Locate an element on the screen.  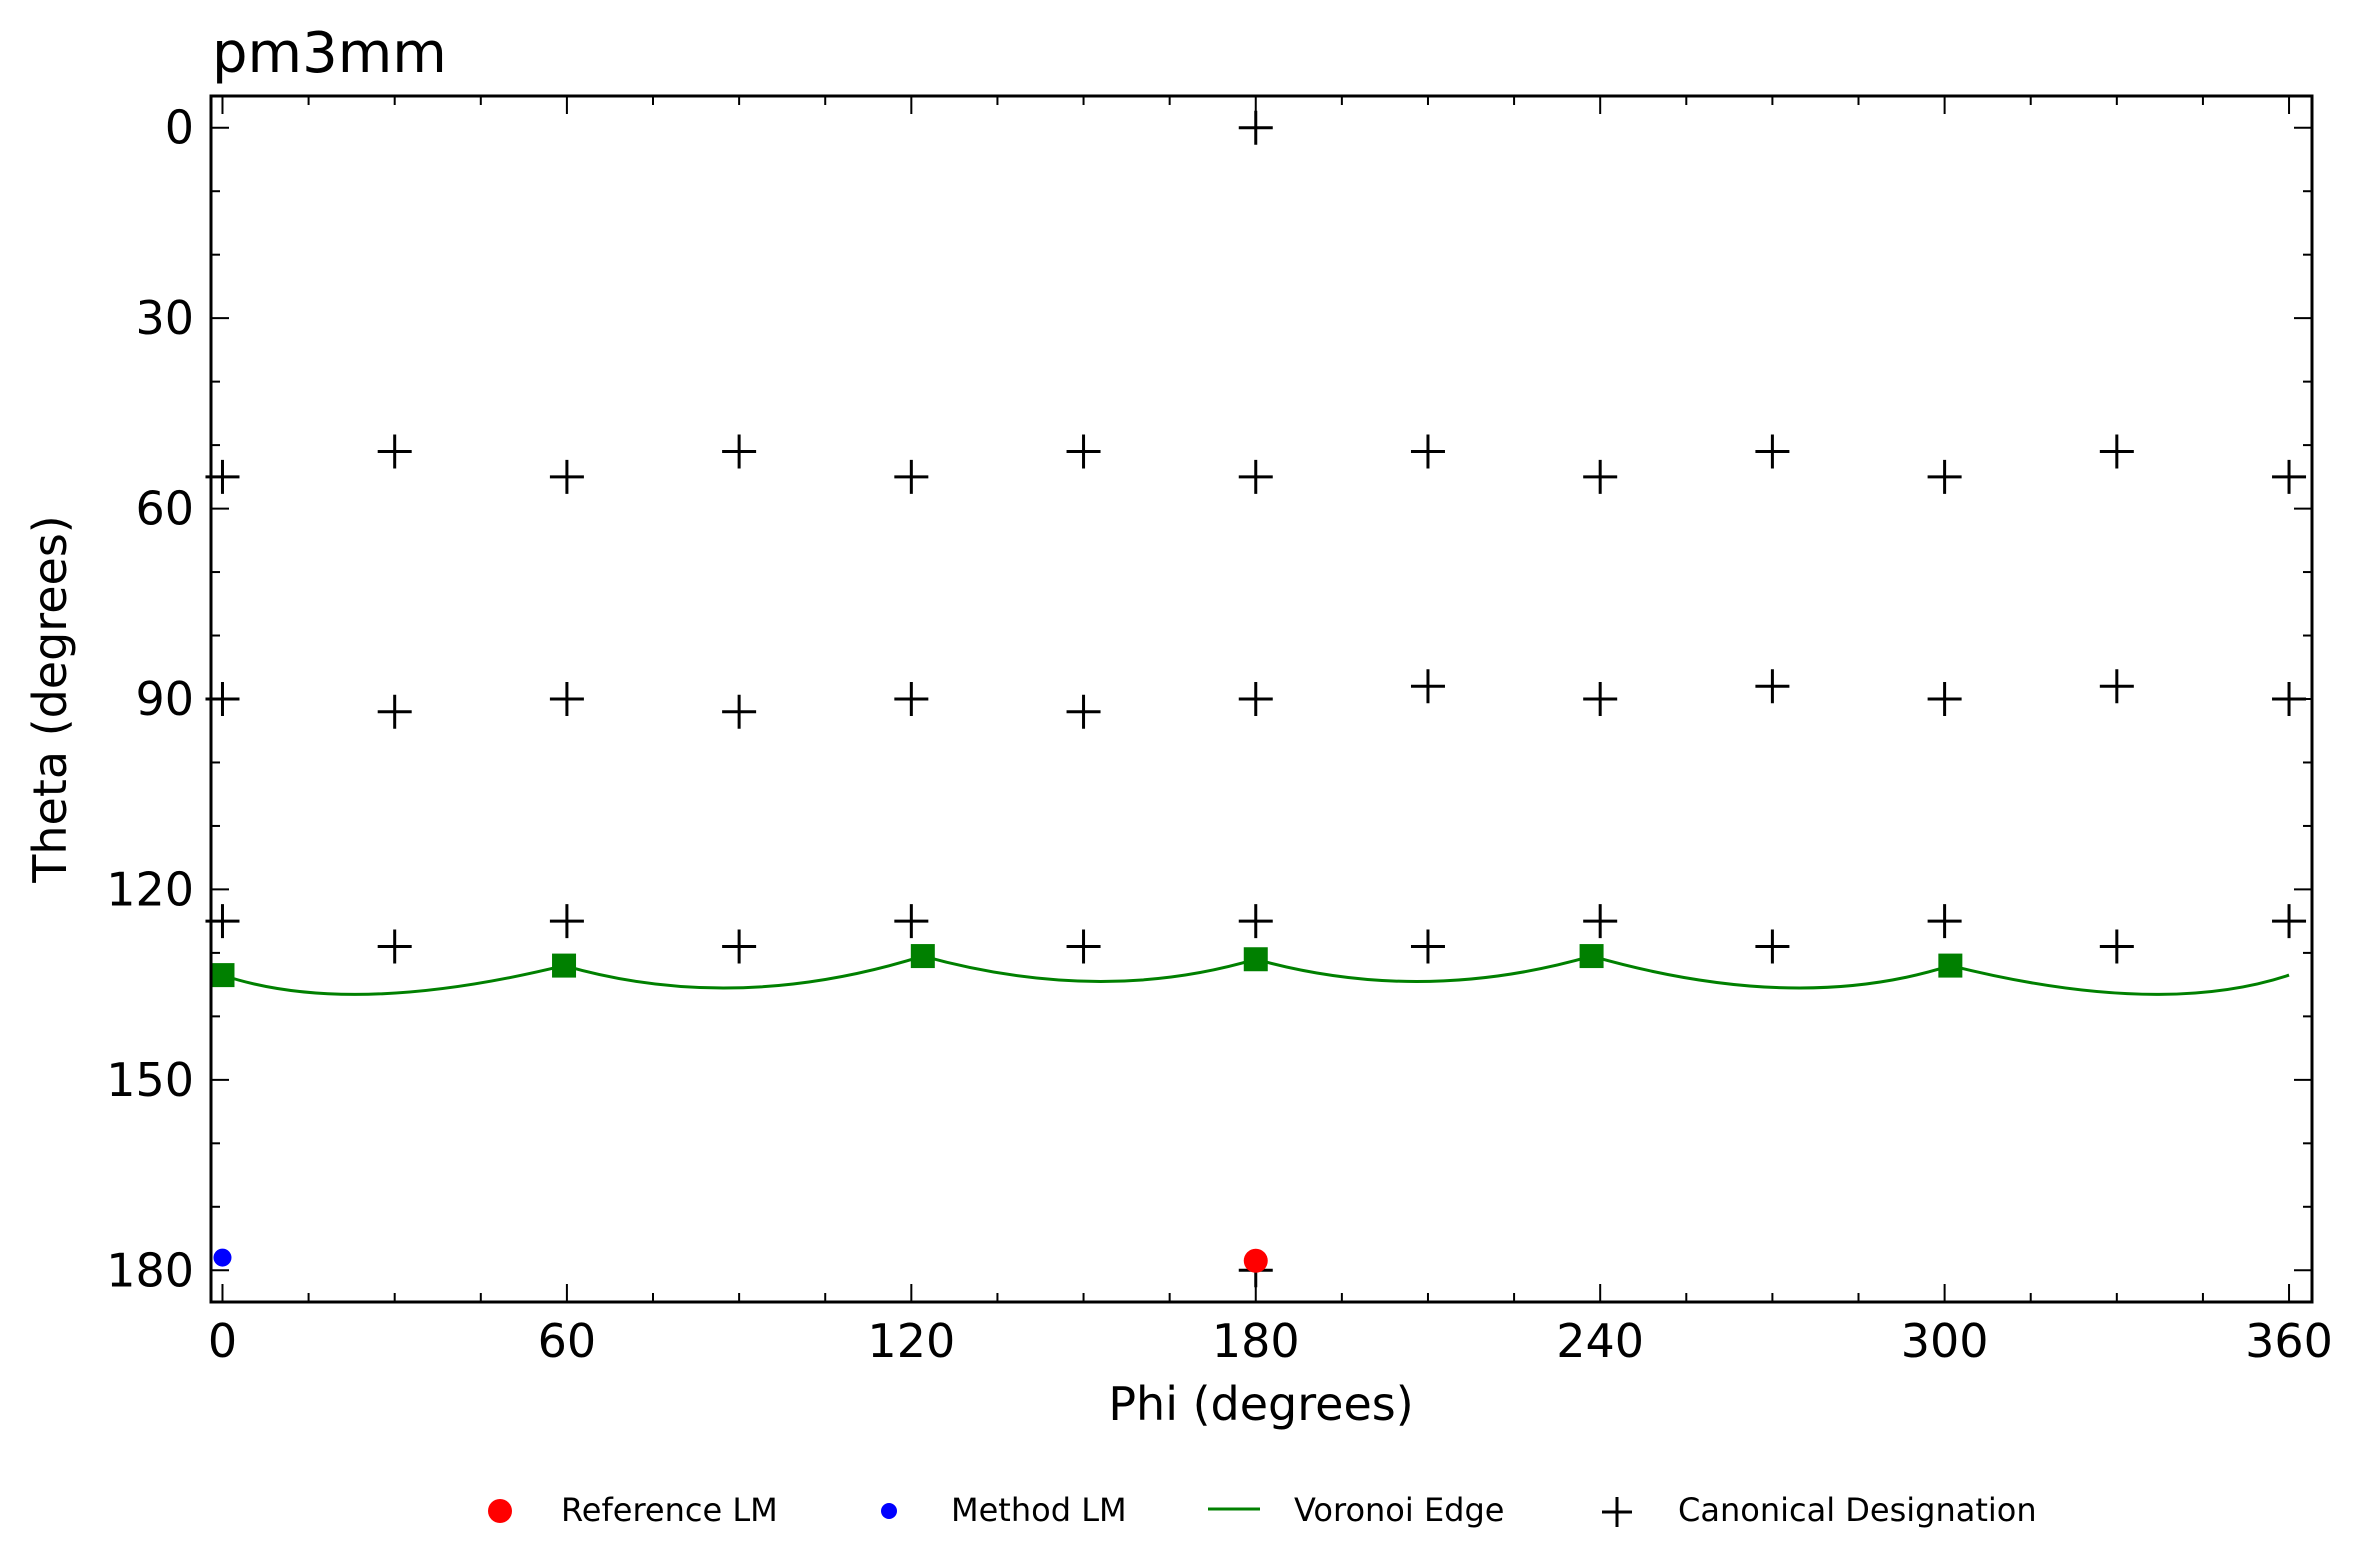
reference-lm-point is located at coordinates (1255, 1260).